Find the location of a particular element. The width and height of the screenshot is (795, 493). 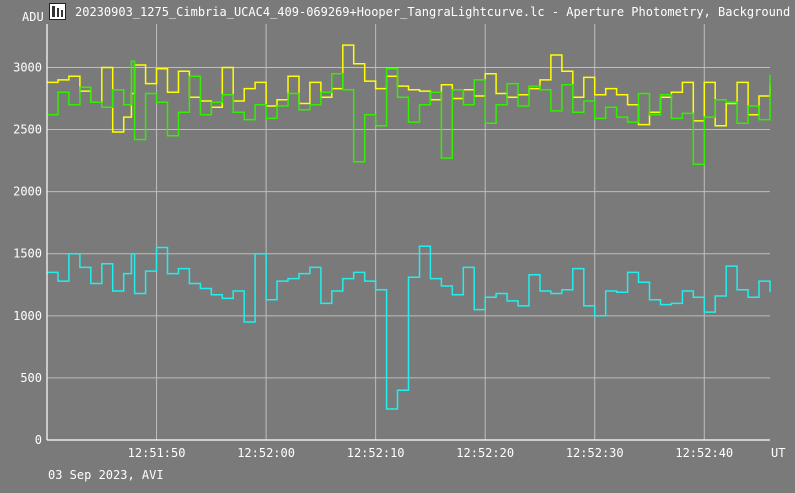

x-tick-label-4: 12:52:30 is located at coordinates (595, 453).